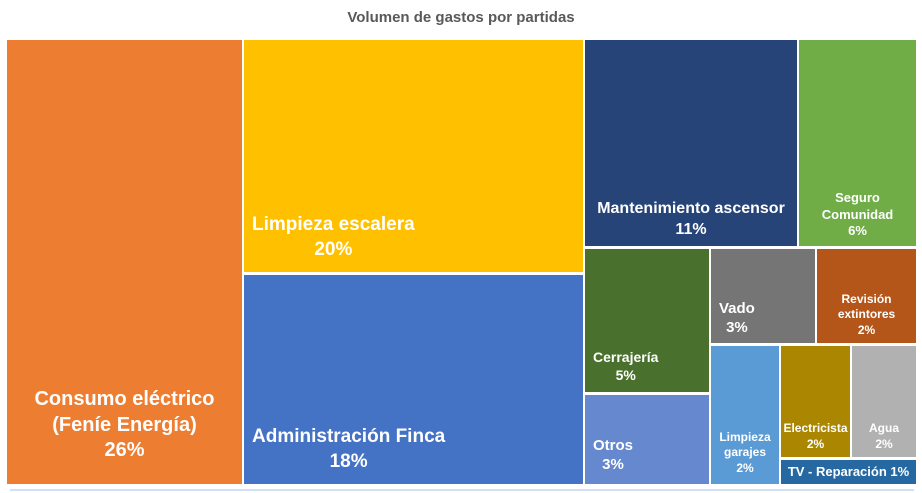 This screenshot has height=493, width=922. I want to click on treemap-block-mantenimiento-ascensor: Mantenimiento ascensor 11%, so click(691, 143).